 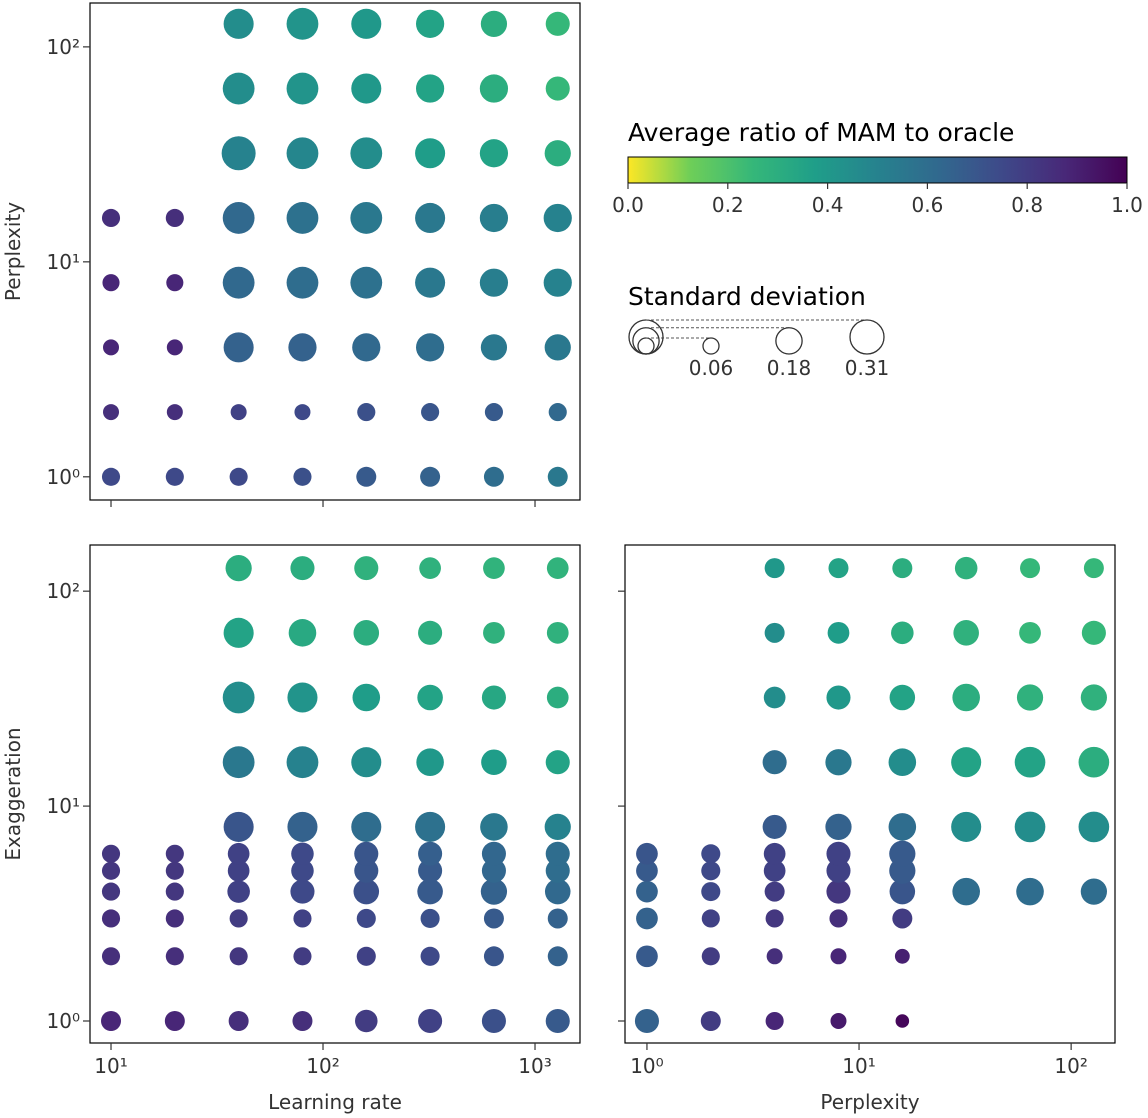 I want to click on x-axis-label: Perplexity, so click(x=869, y=1102).